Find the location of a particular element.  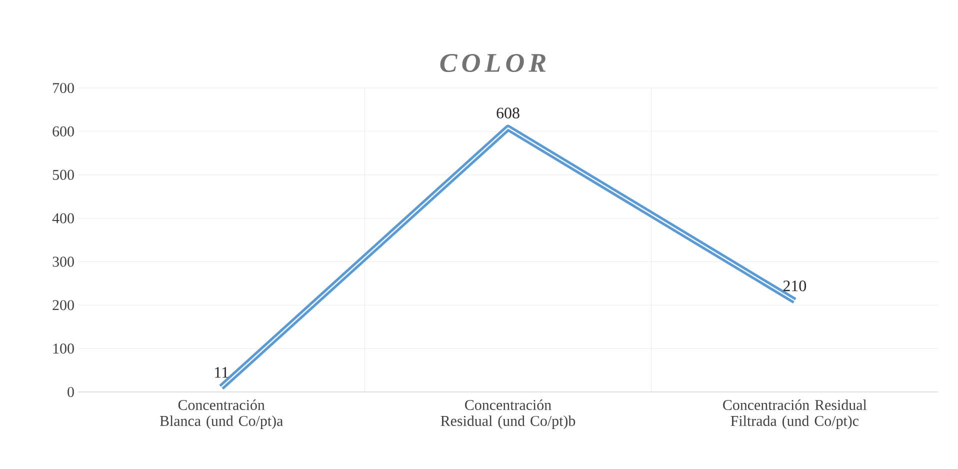

x-tick-label: Concentración Residual Filtrada (und Co/pt)c is located at coordinates (795, 415).